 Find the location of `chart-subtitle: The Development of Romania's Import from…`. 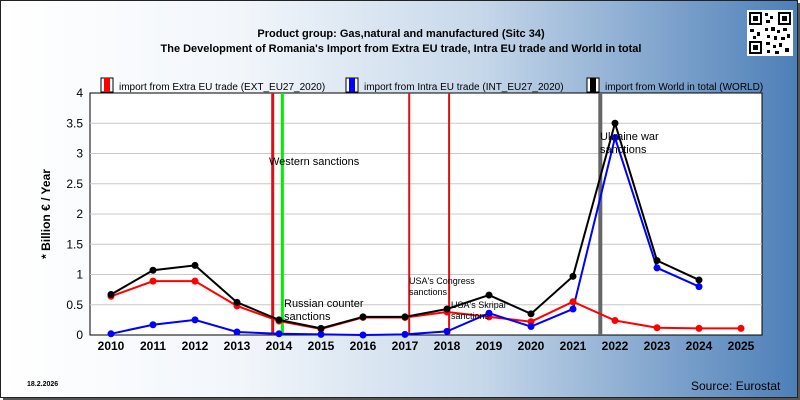

chart-subtitle: The Development of Romania's Import from… is located at coordinates (401, 49).